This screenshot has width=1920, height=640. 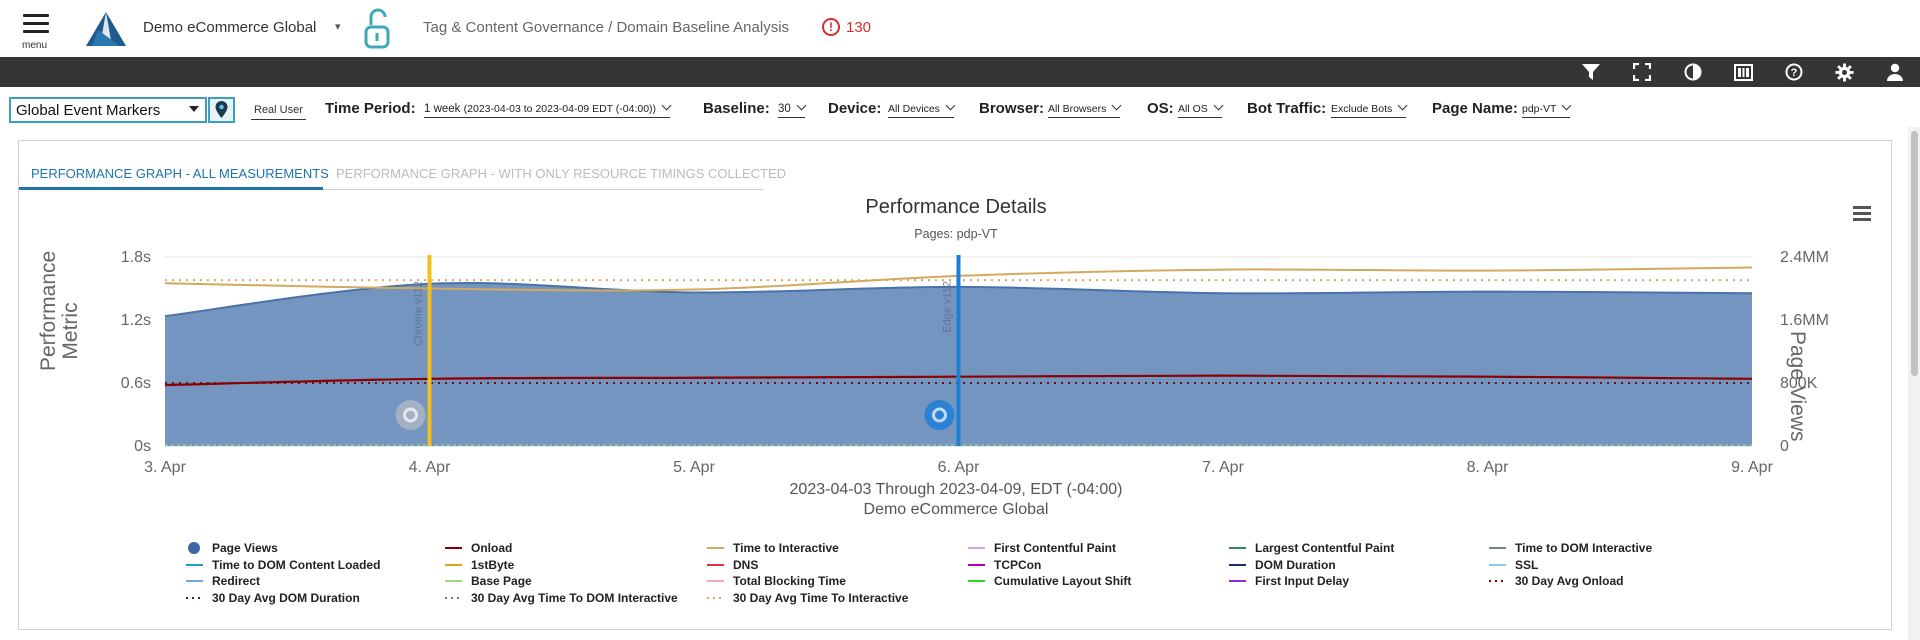 I want to click on legend-item: Onload, so click(x=478, y=548).